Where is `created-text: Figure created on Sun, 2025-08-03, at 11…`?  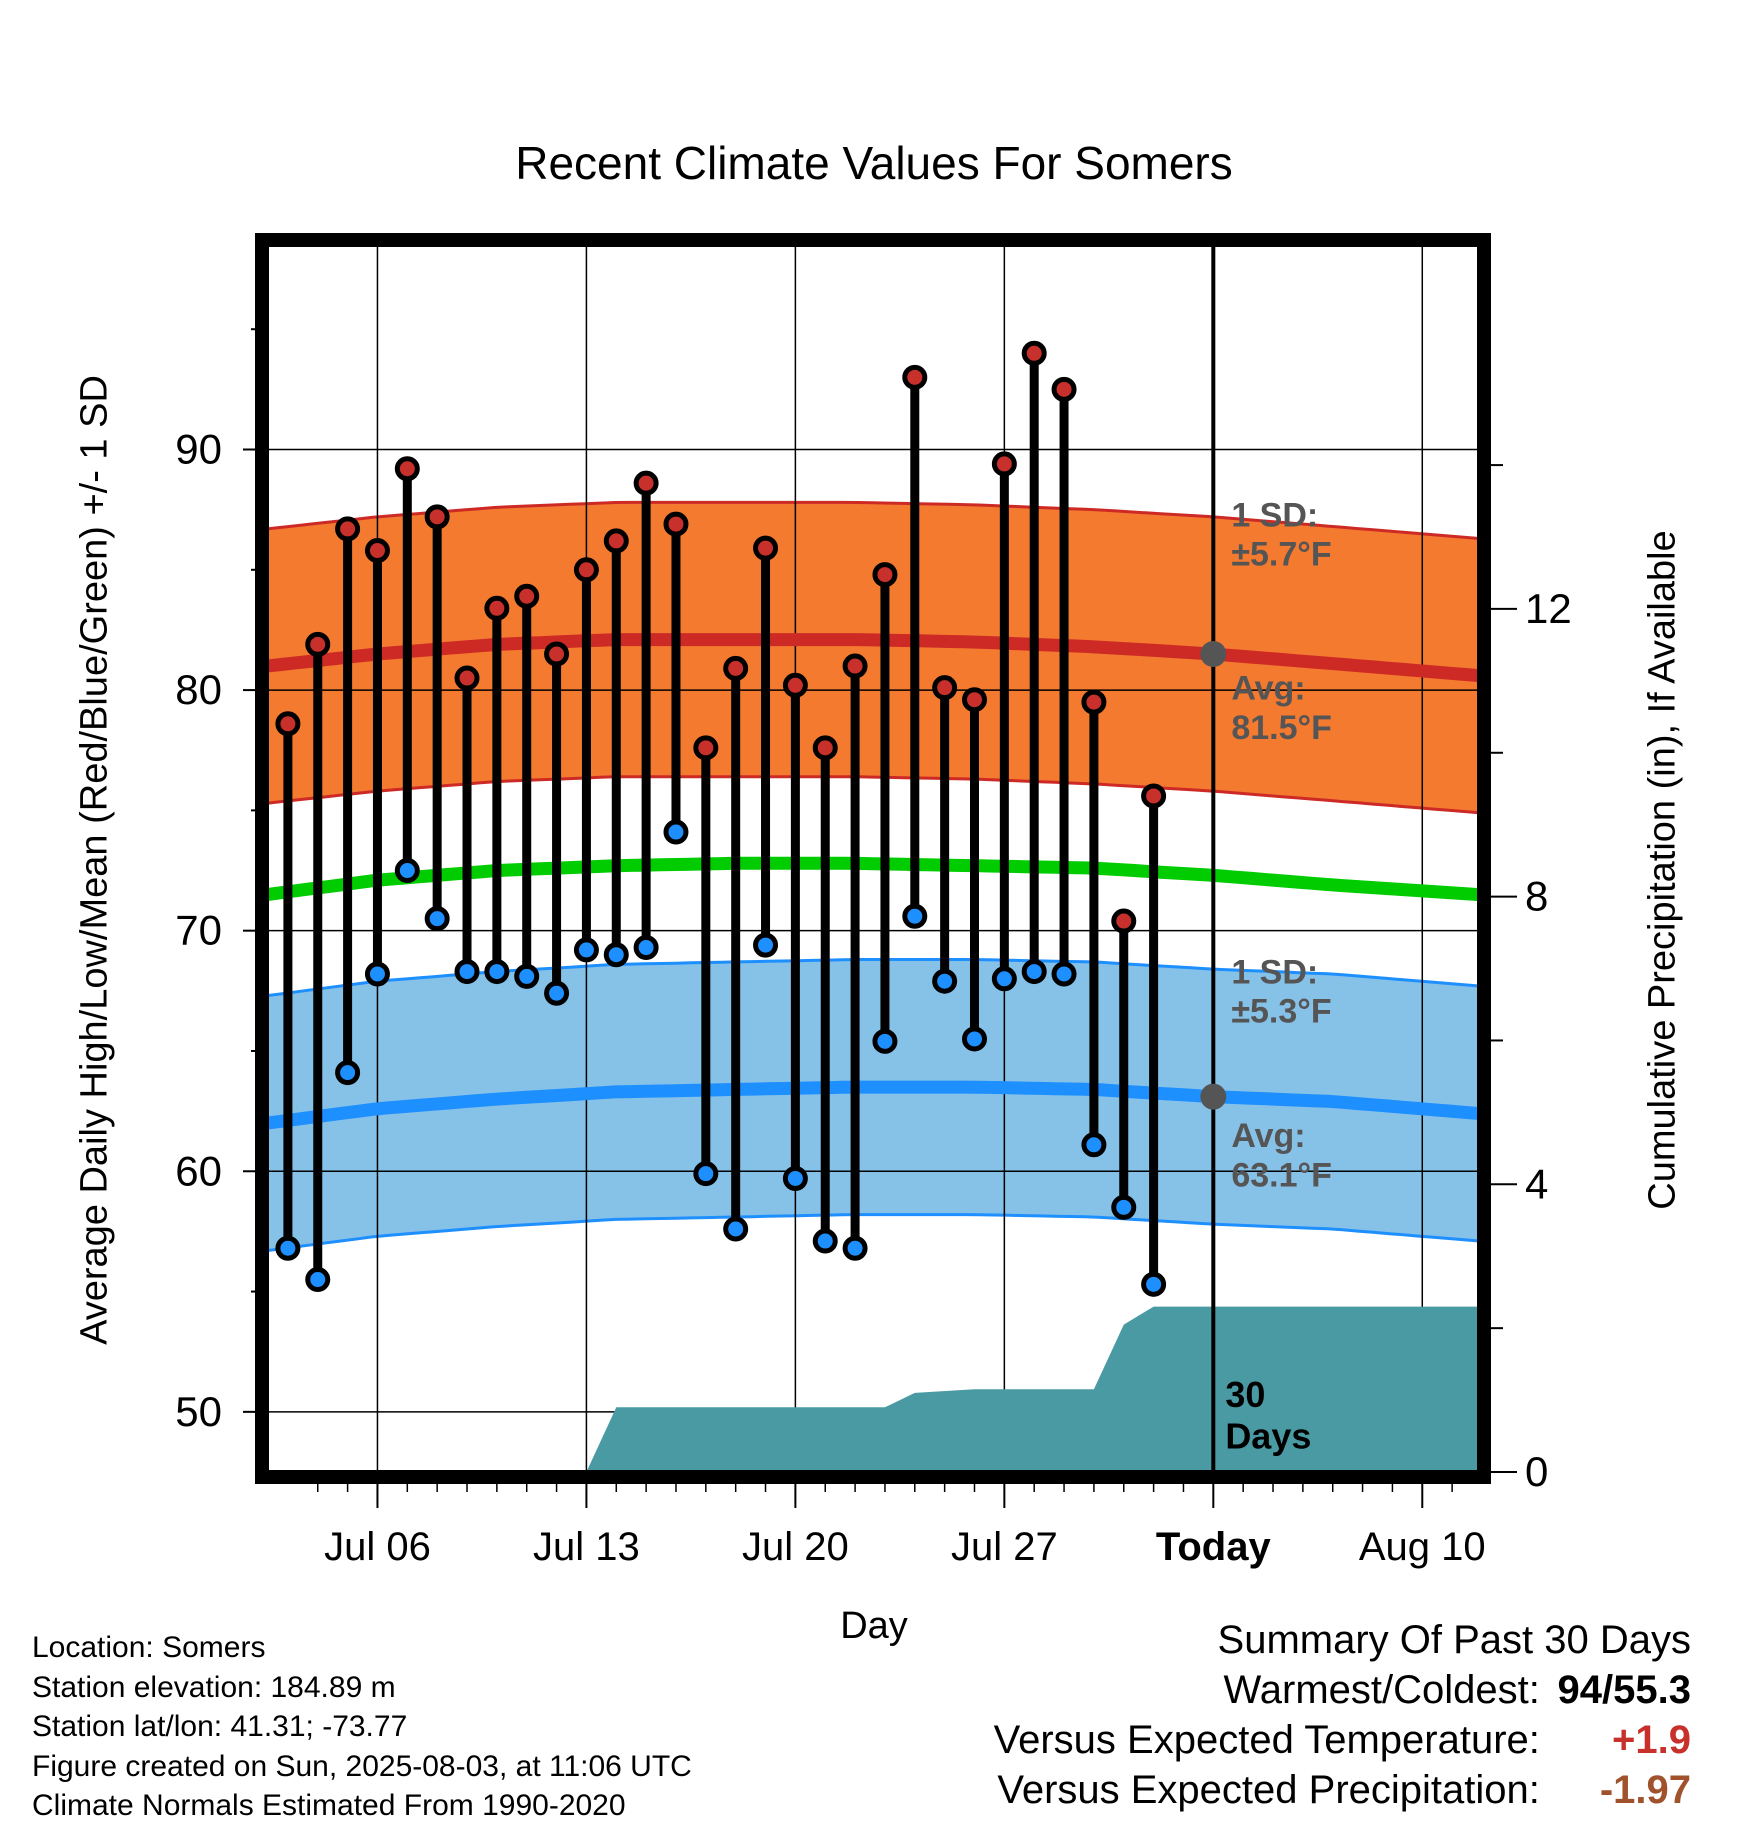
created-text: Figure created on Sun, 2025-08-03, at 11… is located at coordinates (362, 1766).